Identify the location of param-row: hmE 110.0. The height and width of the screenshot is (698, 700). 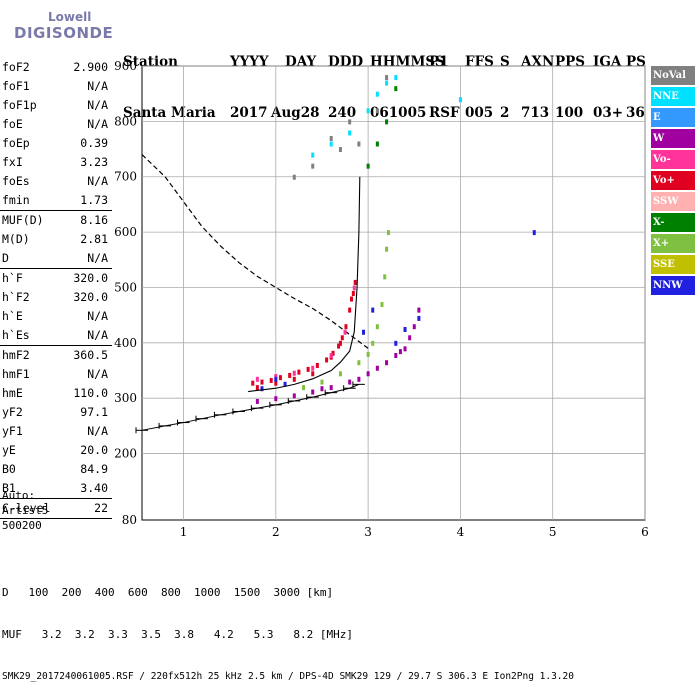
(56, 393).